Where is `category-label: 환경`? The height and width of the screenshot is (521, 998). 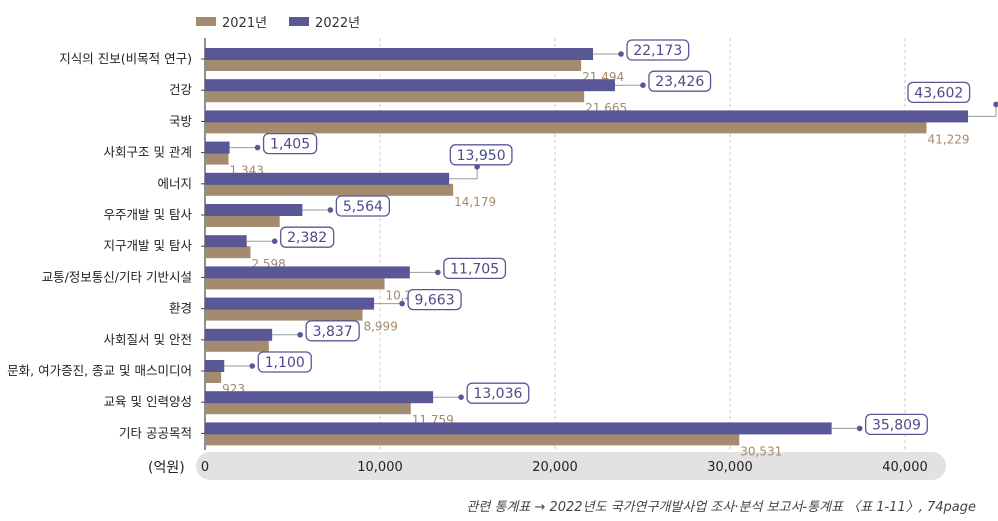 category-label: 환경 is located at coordinates (180, 308).